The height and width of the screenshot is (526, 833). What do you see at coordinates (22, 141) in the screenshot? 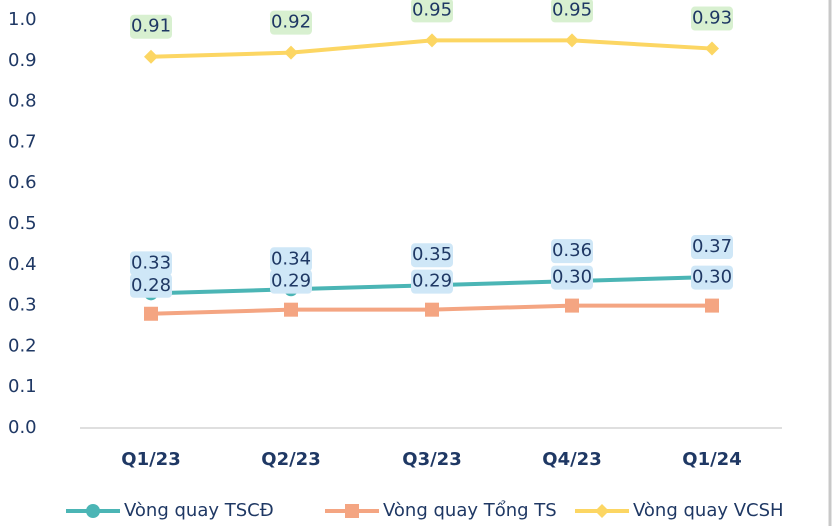
I see `y-tick-label: 0.7` at bounding box center [22, 141].